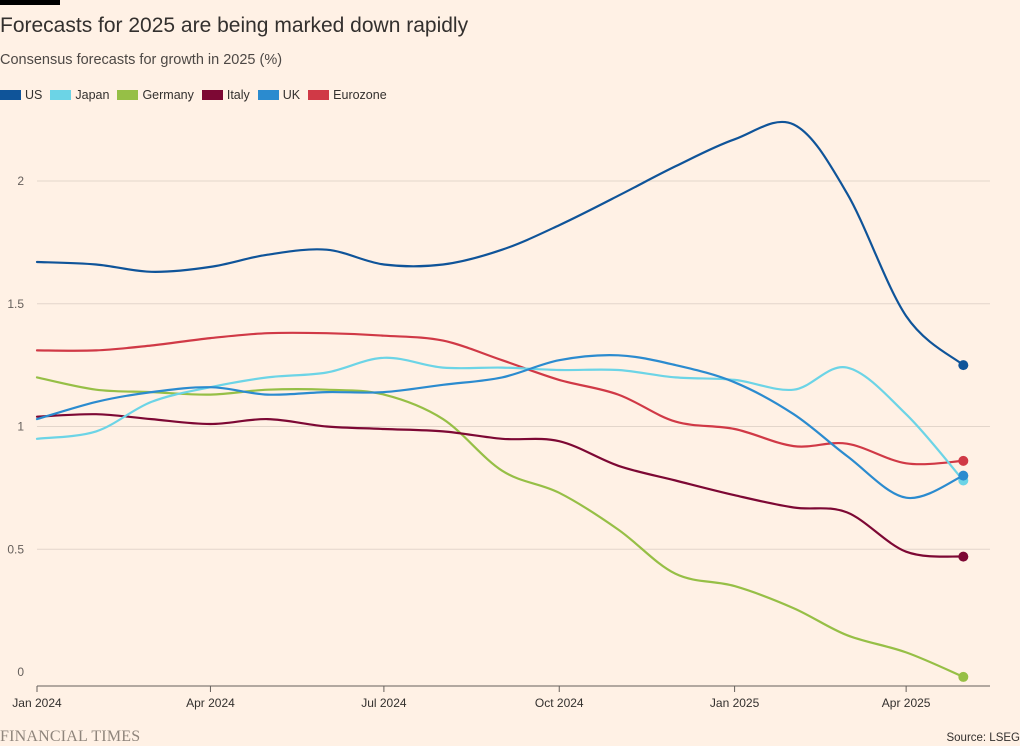  What do you see at coordinates (20, 672) in the screenshot?
I see `y-tick-label: 0` at bounding box center [20, 672].